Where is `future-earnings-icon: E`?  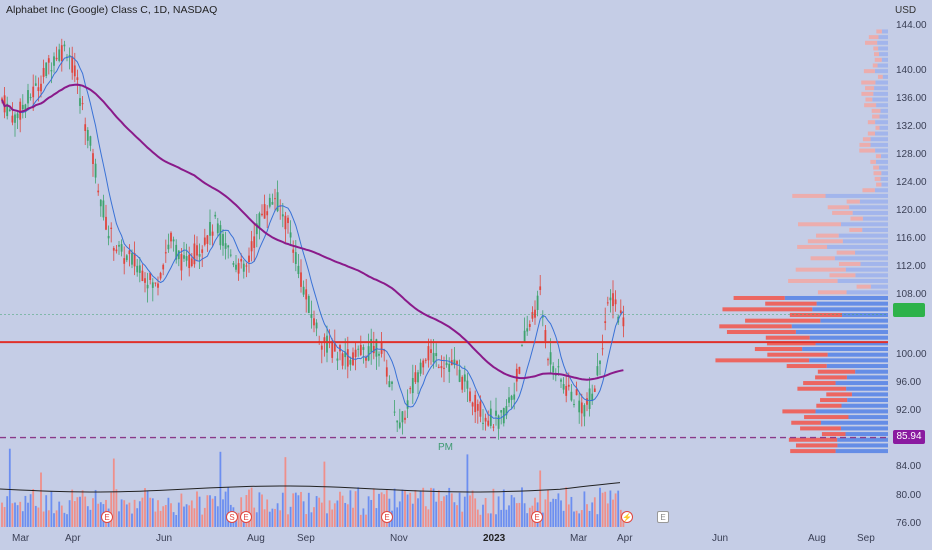 future-earnings-icon: E is located at coordinates (663, 517).